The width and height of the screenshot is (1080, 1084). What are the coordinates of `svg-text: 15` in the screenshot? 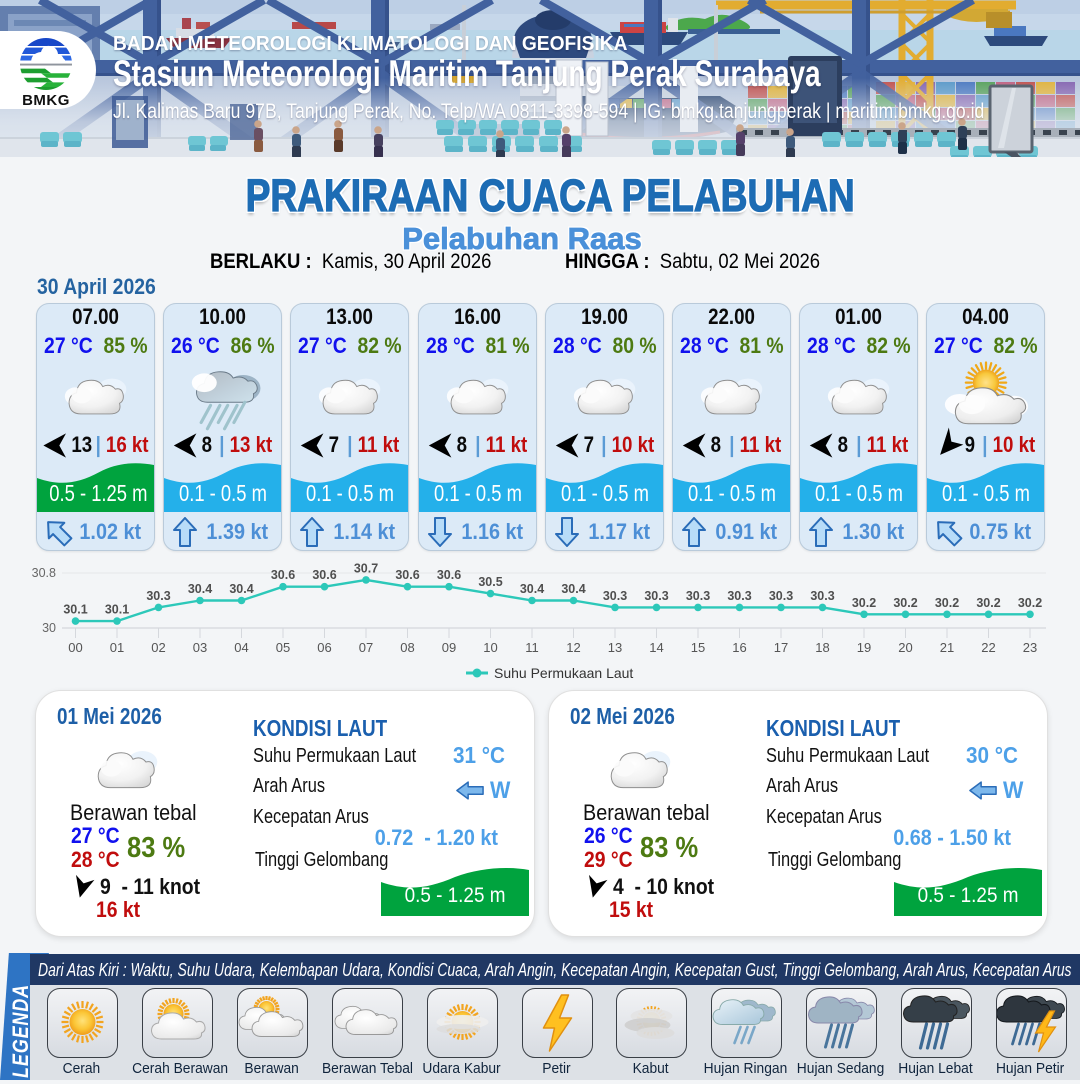 It's located at (698, 647).